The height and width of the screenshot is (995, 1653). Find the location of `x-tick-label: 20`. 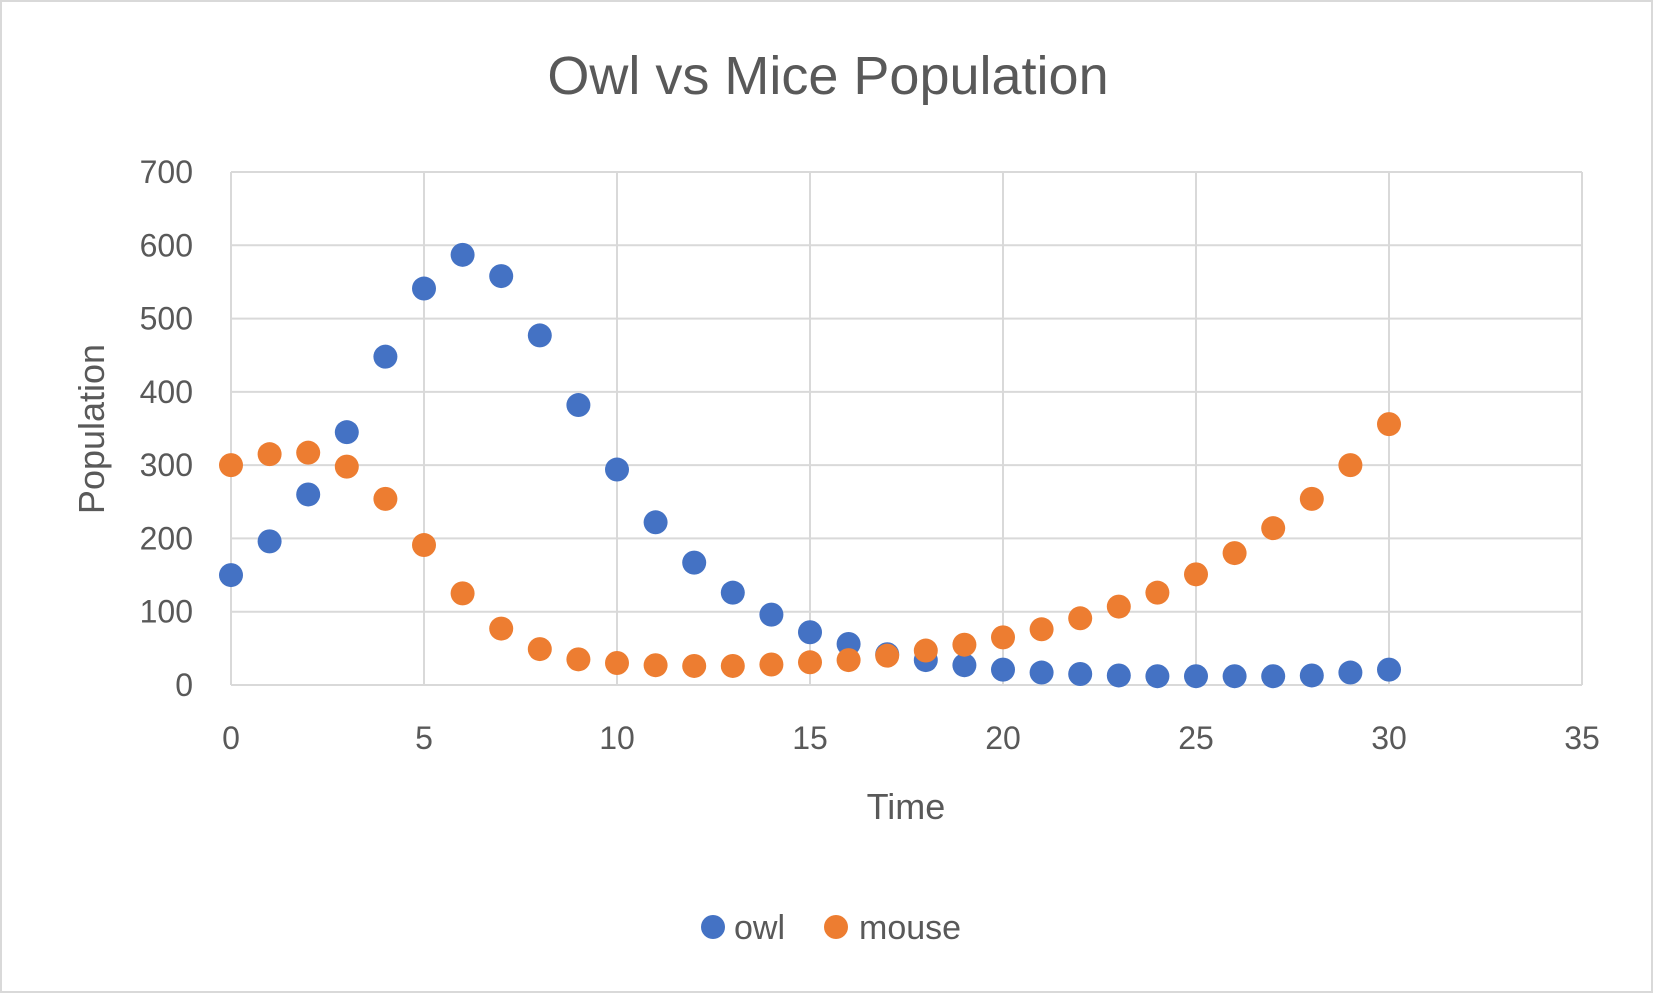

x-tick-label: 20 is located at coordinates (1003, 738).